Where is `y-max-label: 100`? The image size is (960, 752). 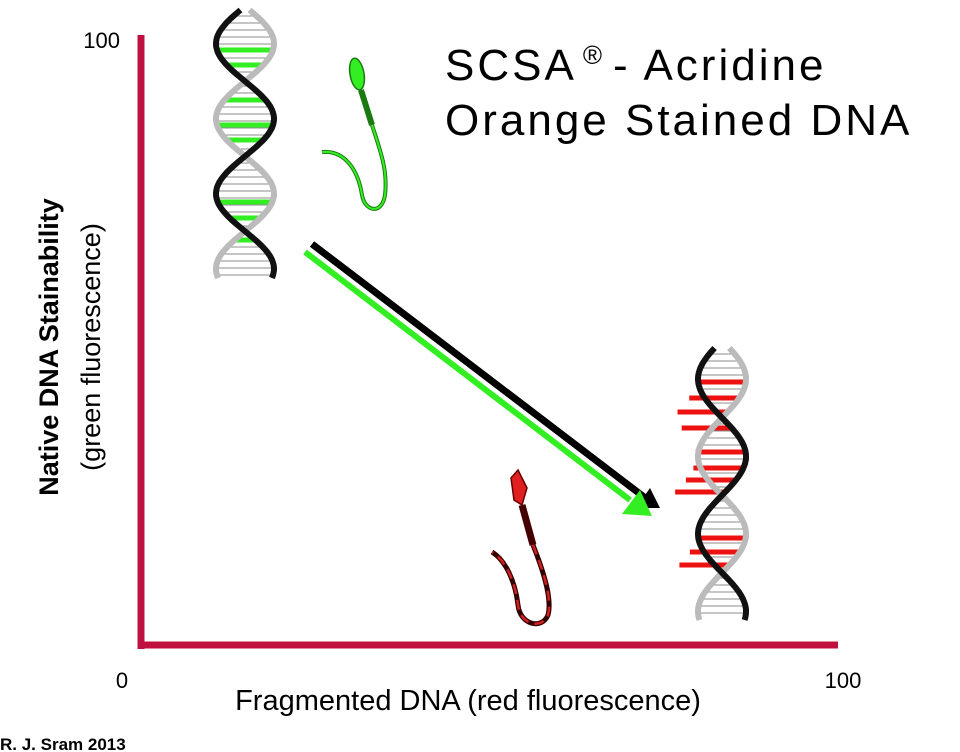 y-max-label: 100 is located at coordinates (101, 40).